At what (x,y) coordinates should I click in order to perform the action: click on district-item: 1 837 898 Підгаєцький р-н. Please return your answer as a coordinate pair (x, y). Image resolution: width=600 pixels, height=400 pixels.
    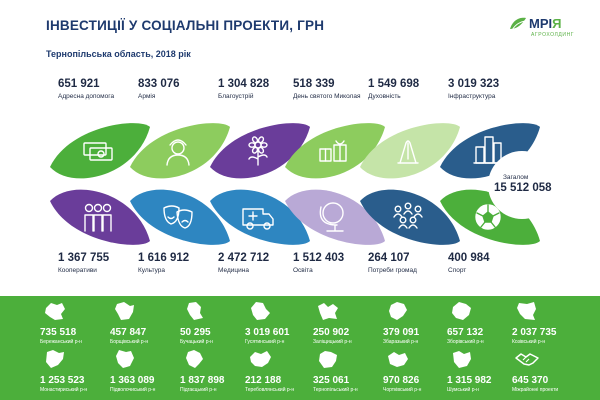
    Looking at the image, I should click on (216, 370).